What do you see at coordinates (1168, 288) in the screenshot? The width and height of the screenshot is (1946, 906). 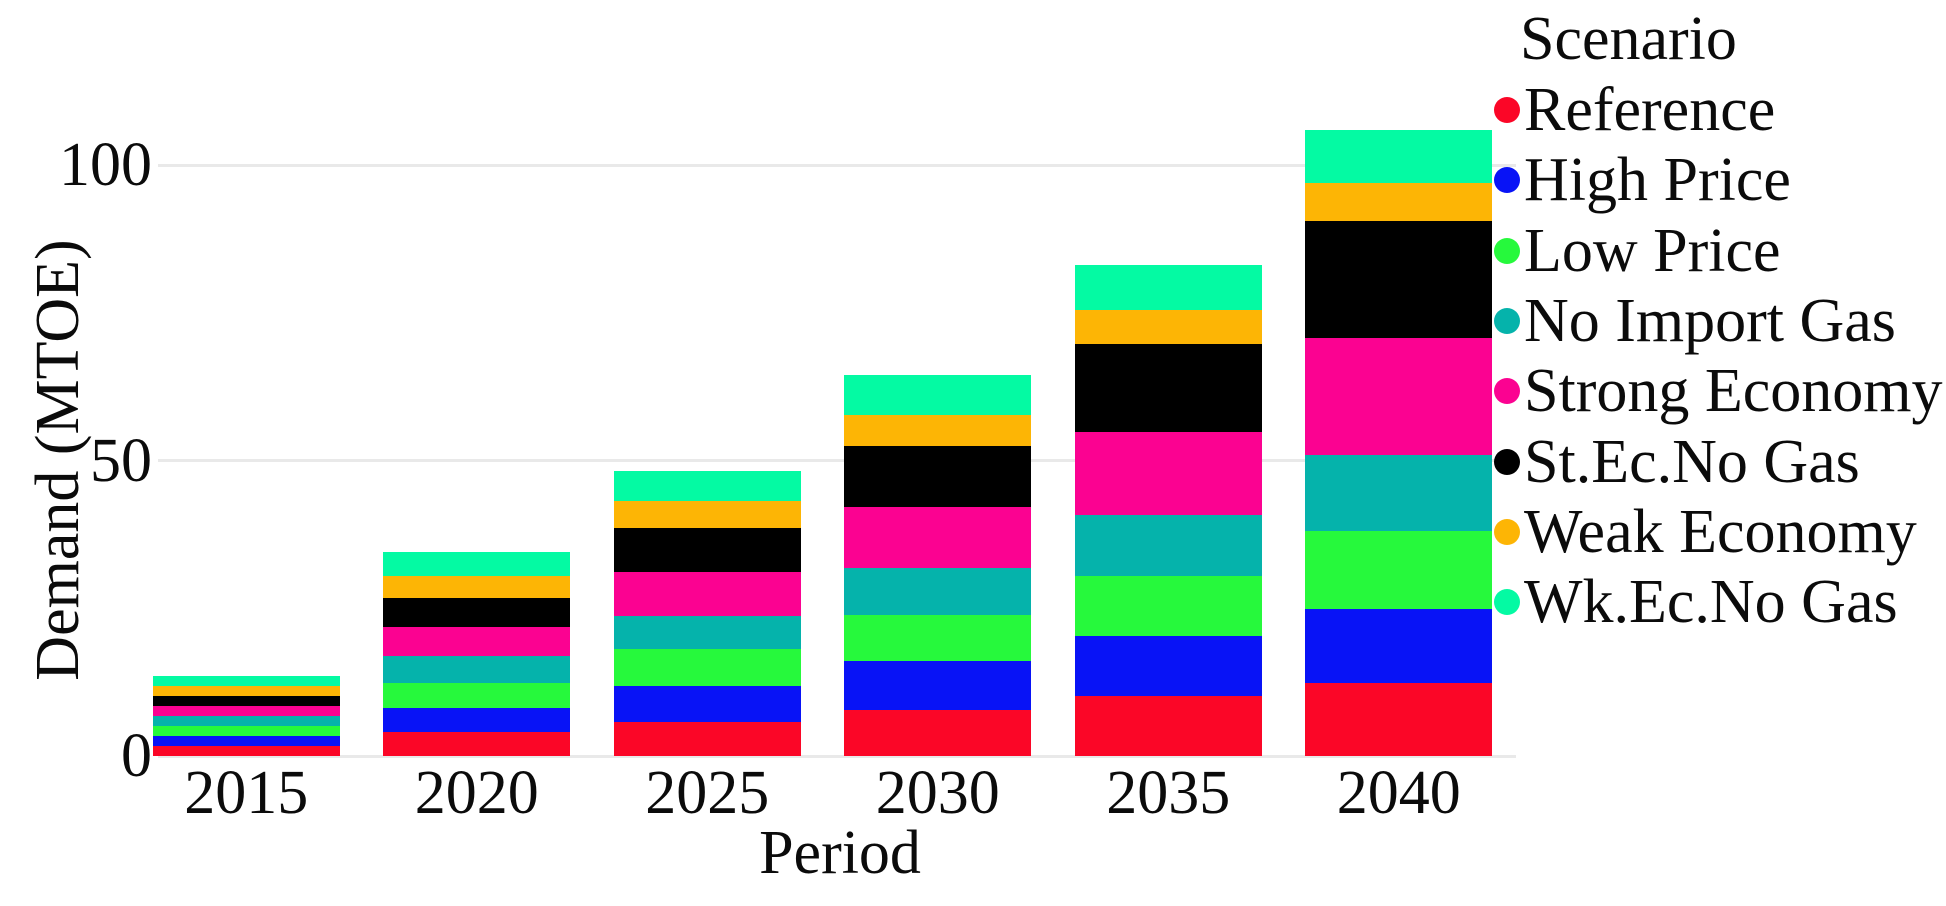 I see `bar-segment-wk-ec-no-gas-2035` at bounding box center [1168, 288].